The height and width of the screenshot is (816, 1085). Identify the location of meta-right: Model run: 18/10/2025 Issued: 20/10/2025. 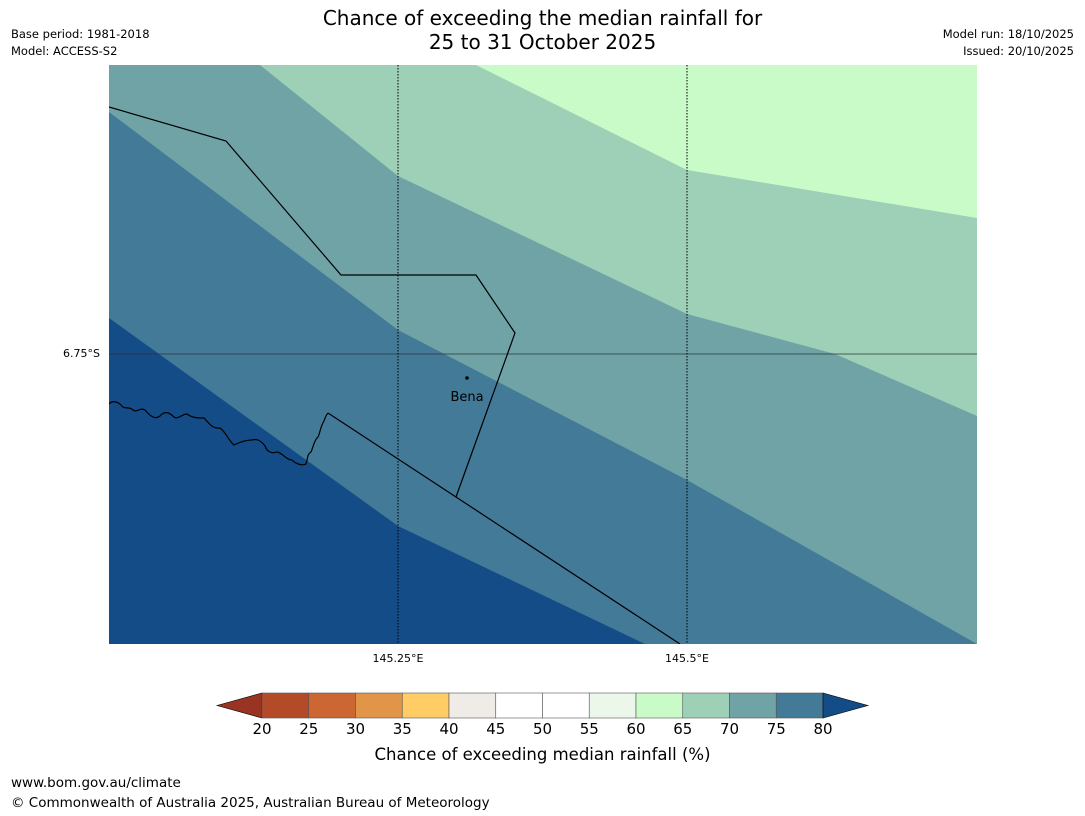
(1008, 43).